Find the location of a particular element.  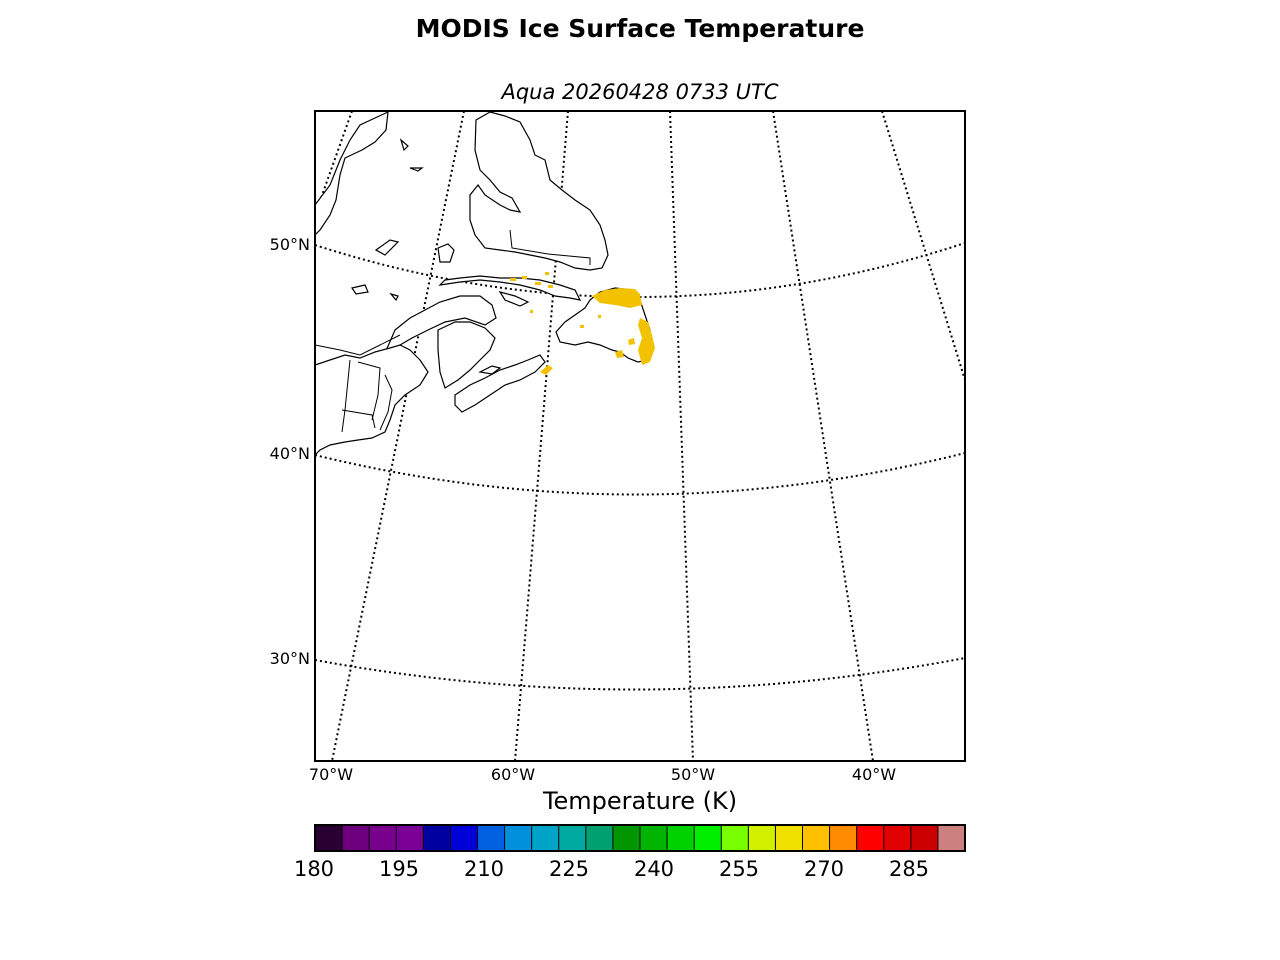

colorbar-frame is located at coordinates (640, 838).